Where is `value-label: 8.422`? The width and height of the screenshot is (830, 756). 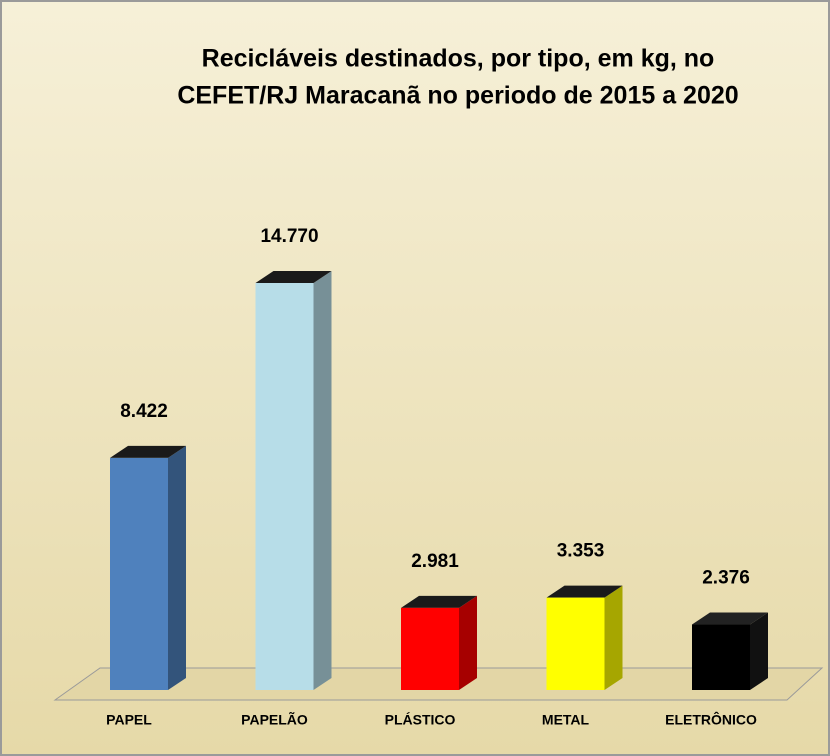 value-label: 8.422 is located at coordinates (144, 411).